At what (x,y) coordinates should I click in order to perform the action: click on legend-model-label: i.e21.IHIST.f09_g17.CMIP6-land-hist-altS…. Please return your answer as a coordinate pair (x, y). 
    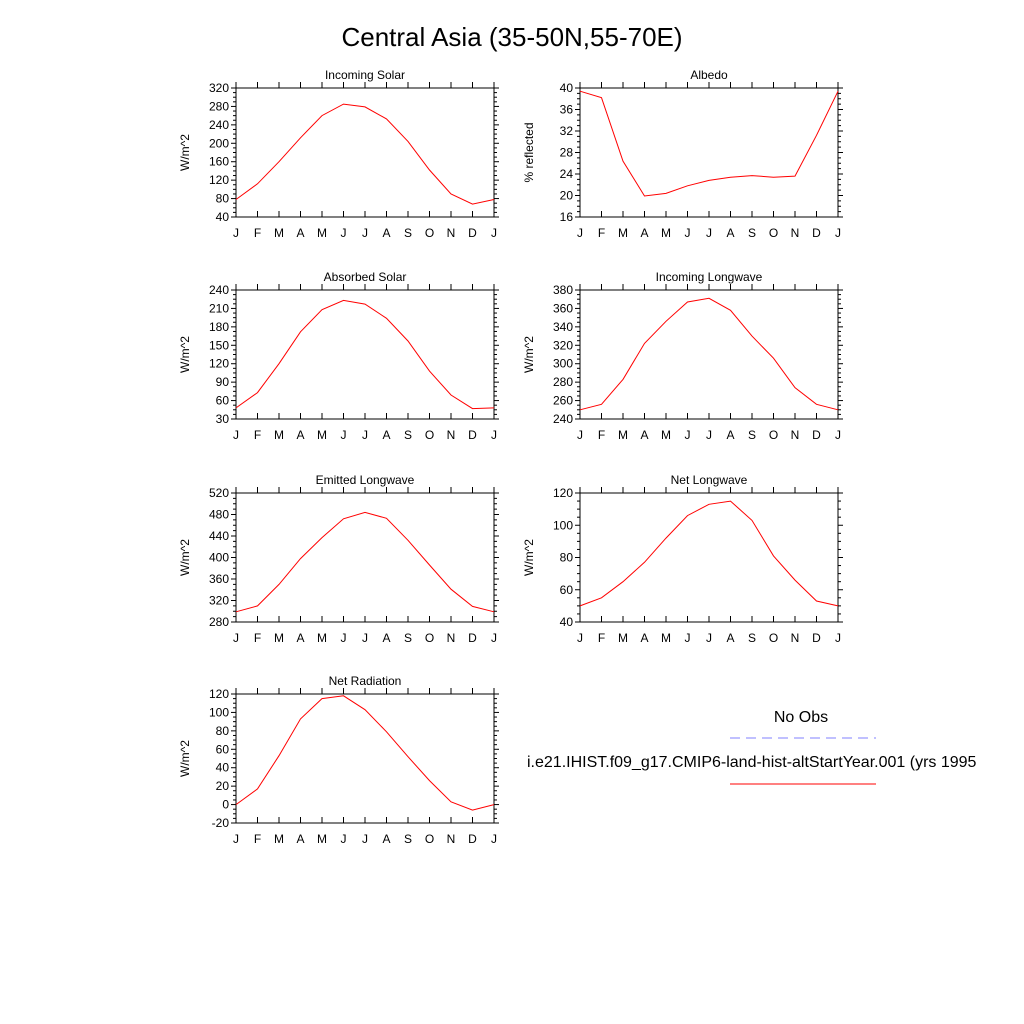
    Looking at the image, I should click on (752, 762).